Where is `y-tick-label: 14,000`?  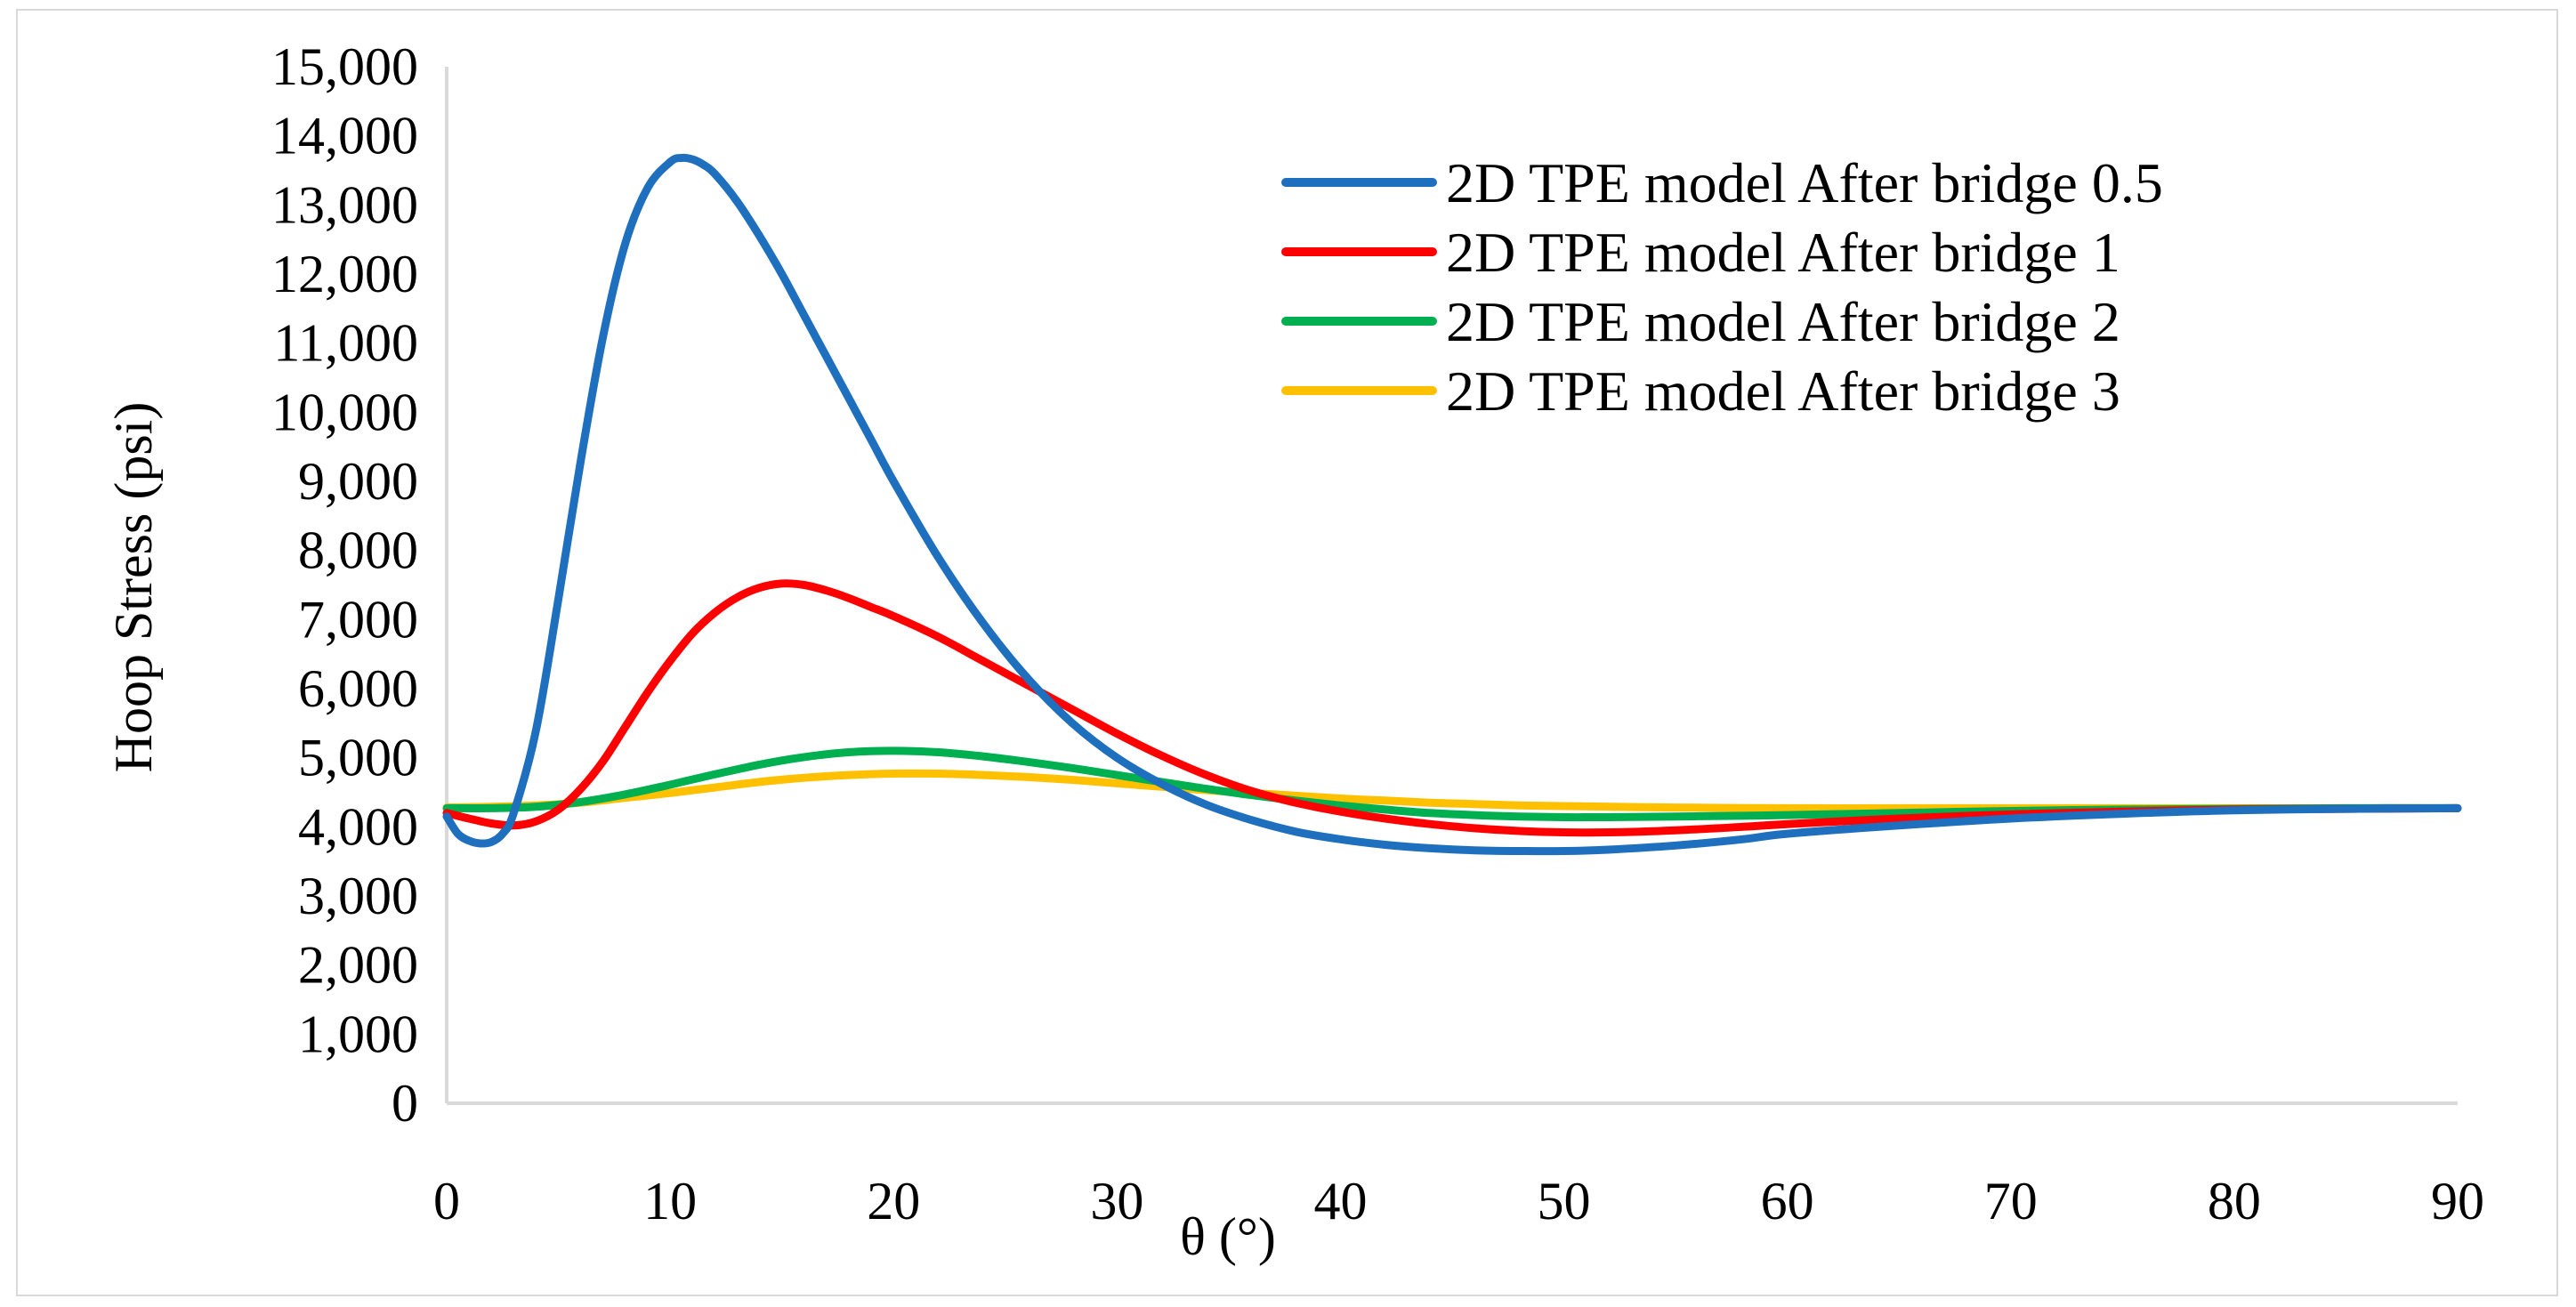
y-tick-label: 14,000 is located at coordinates (344, 136).